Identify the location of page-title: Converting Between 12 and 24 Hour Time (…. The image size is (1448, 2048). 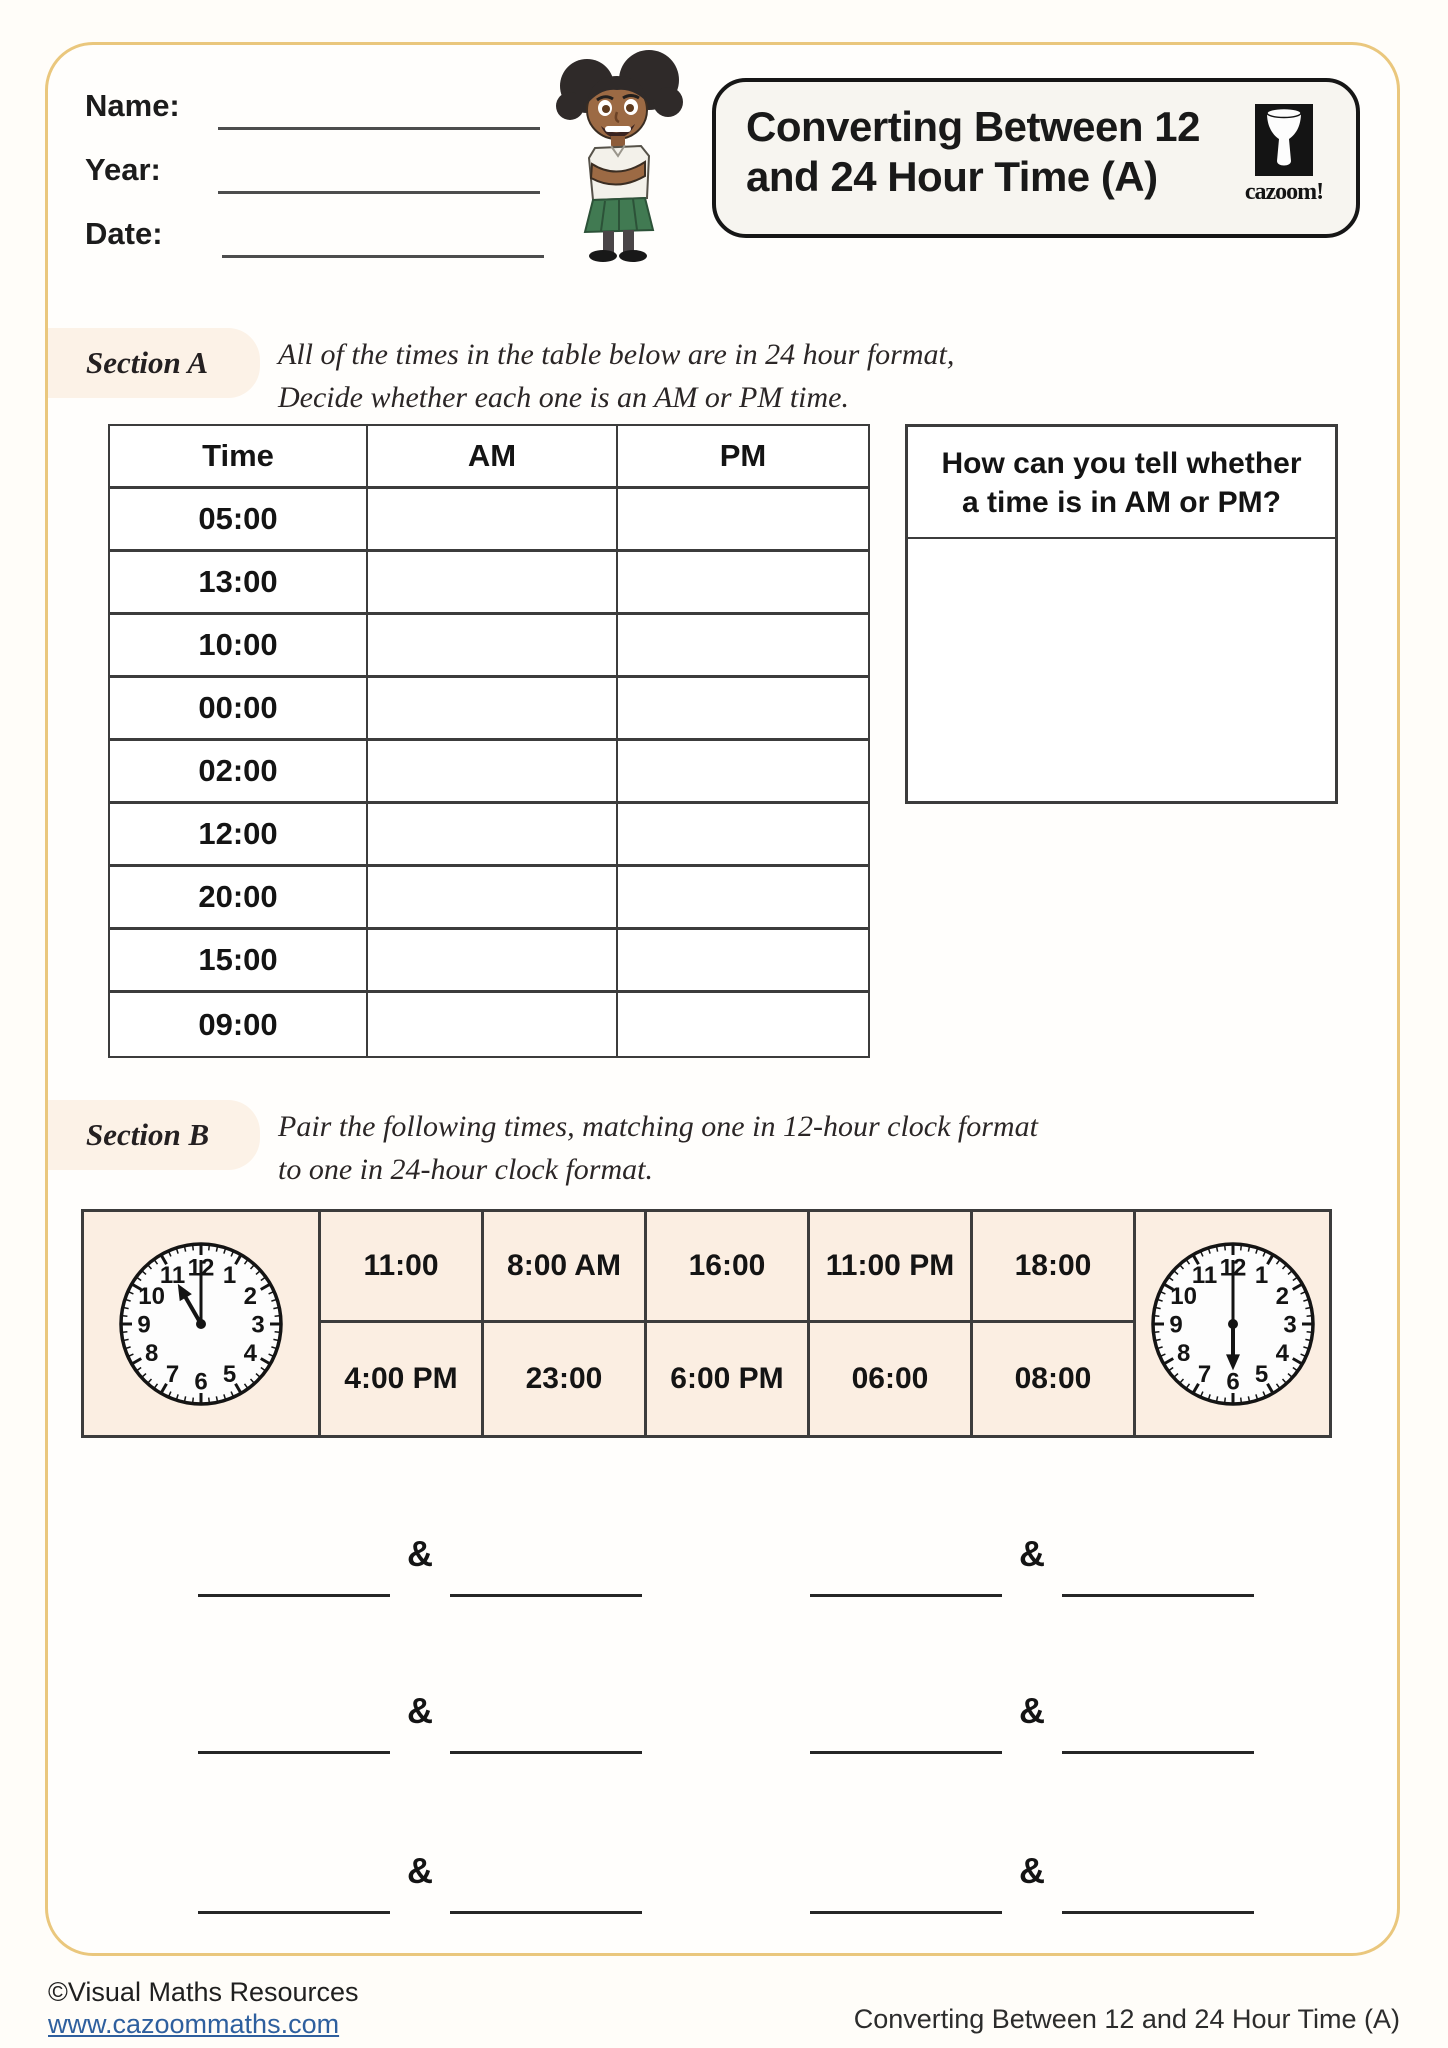
(973, 152).